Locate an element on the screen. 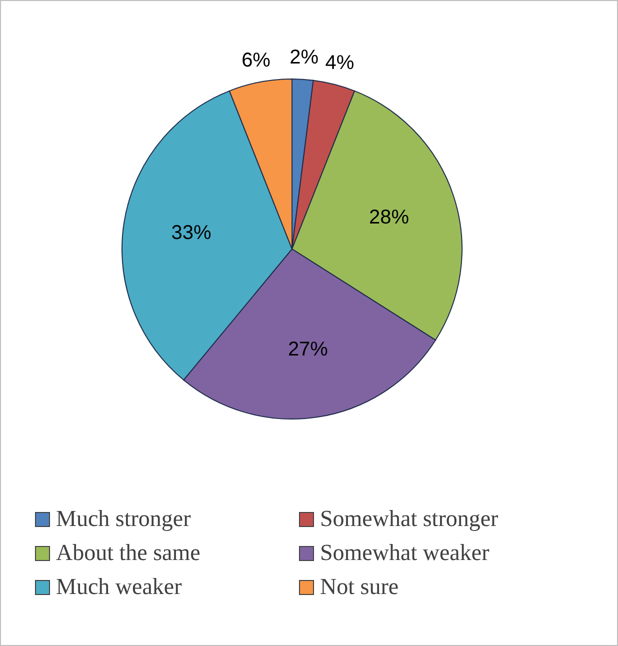 This screenshot has width=618, height=646. legend-label: Much weaker is located at coordinates (119, 587).